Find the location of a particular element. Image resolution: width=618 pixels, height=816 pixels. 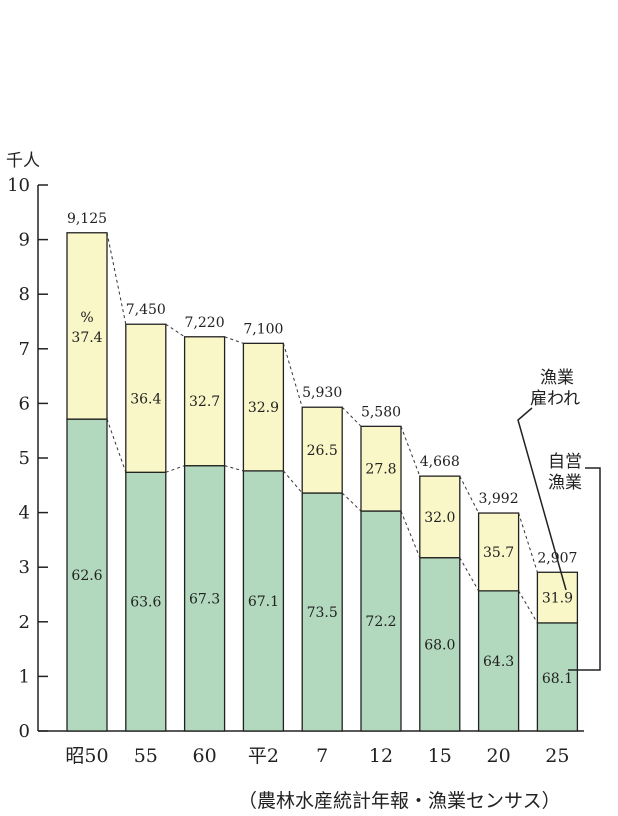

hired-percent-label: 32.0 is located at coordinates (439, 518).